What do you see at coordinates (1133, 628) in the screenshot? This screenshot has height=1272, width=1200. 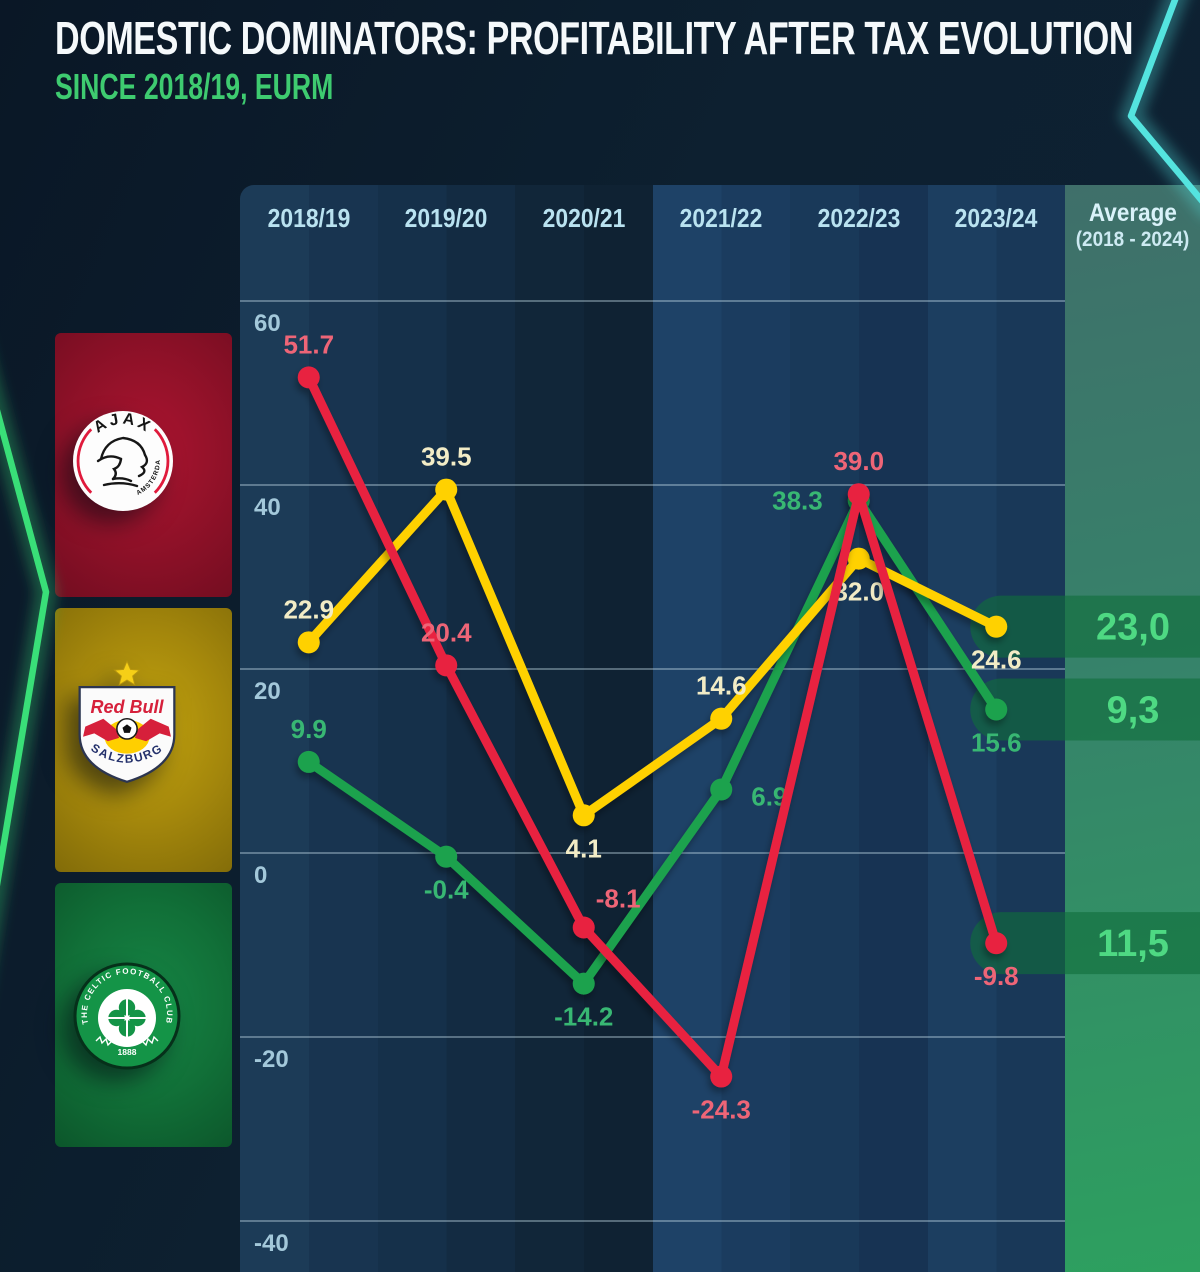 I see `average-value: 23,0` at bounding box center [1133, 628].